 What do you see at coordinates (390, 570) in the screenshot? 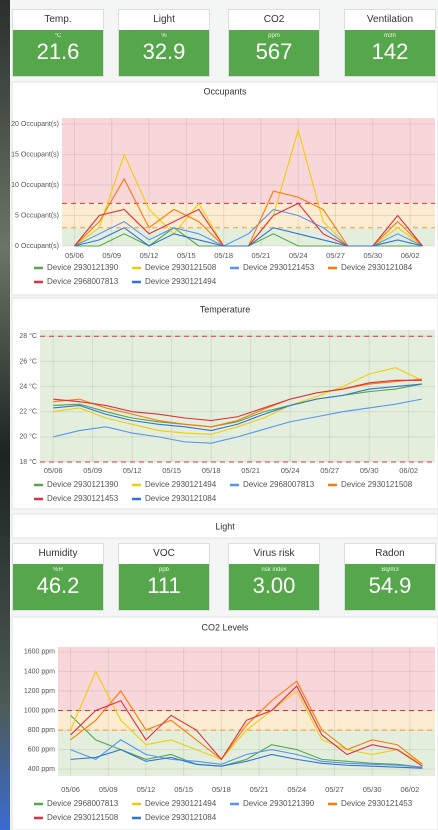
I see `tile-unit: Bq/m3` at bounding box center [390, 570].